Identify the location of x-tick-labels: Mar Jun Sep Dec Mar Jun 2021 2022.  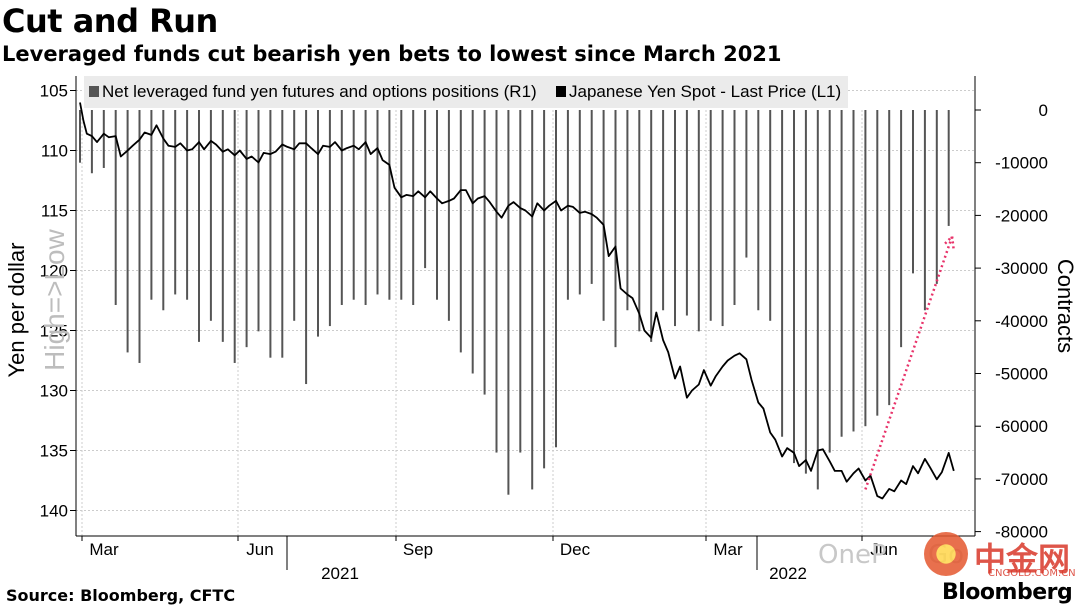
(489, 559).